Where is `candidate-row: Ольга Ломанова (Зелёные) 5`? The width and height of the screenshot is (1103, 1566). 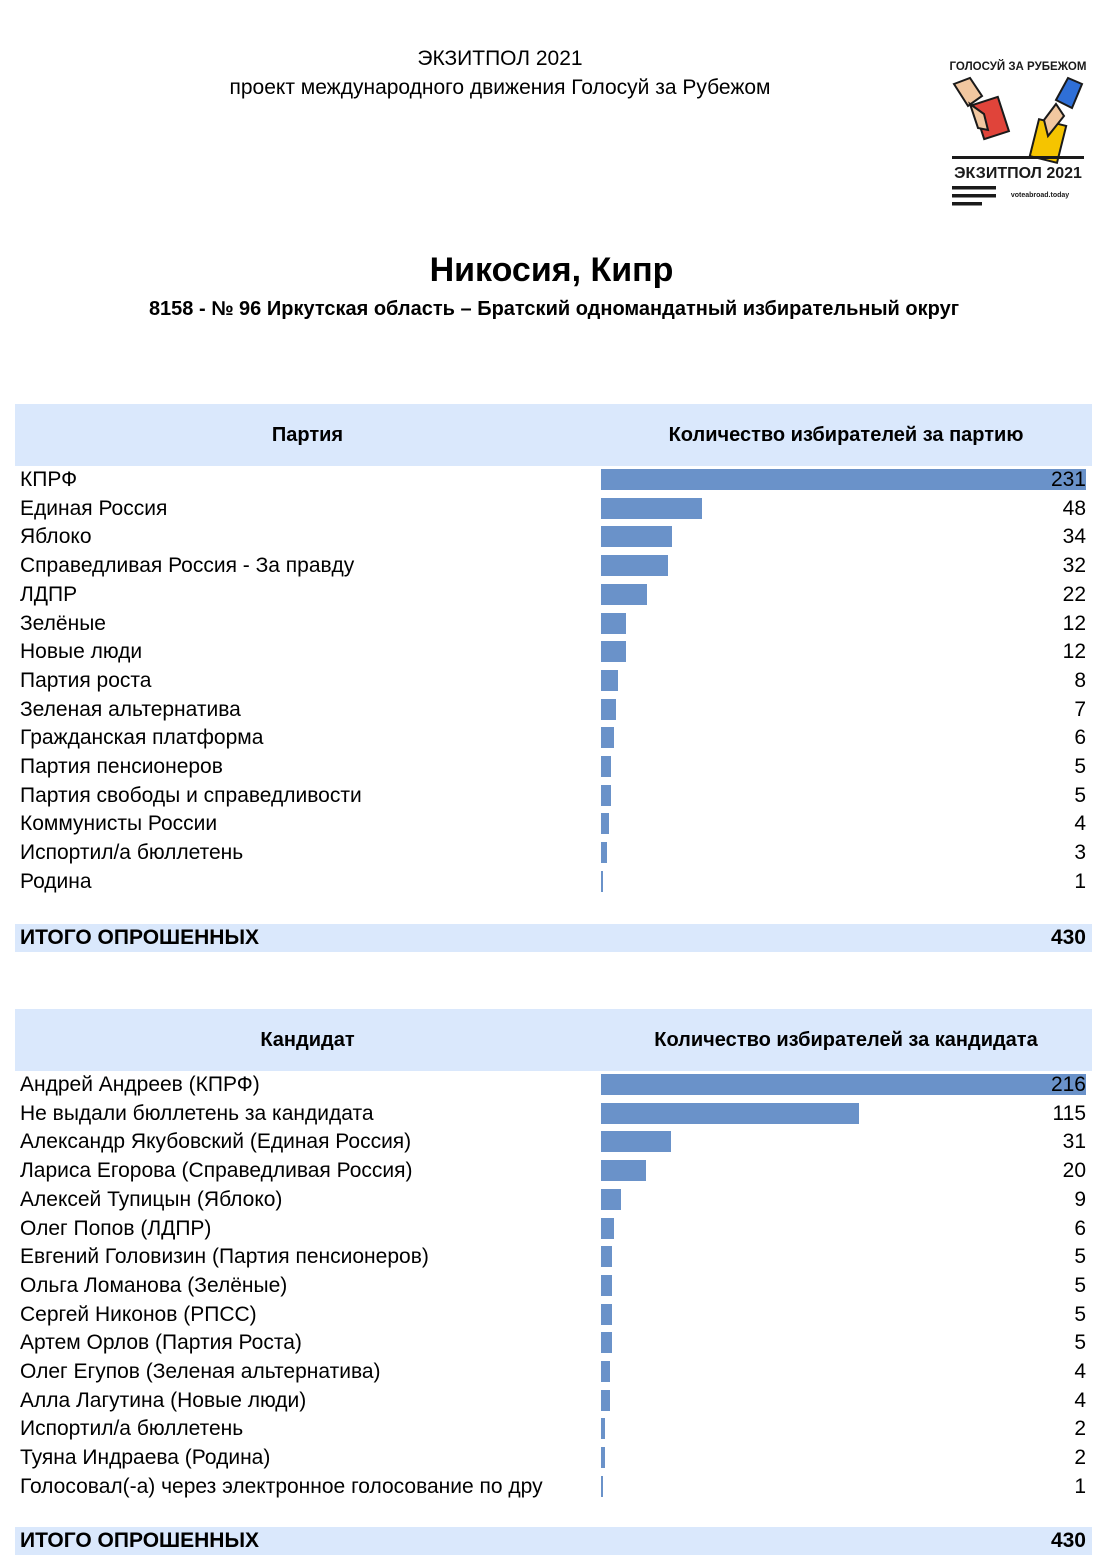 candidate-row: Ольга Ломанова (Зелёные) 5 is located at coordinates (553, 1286).